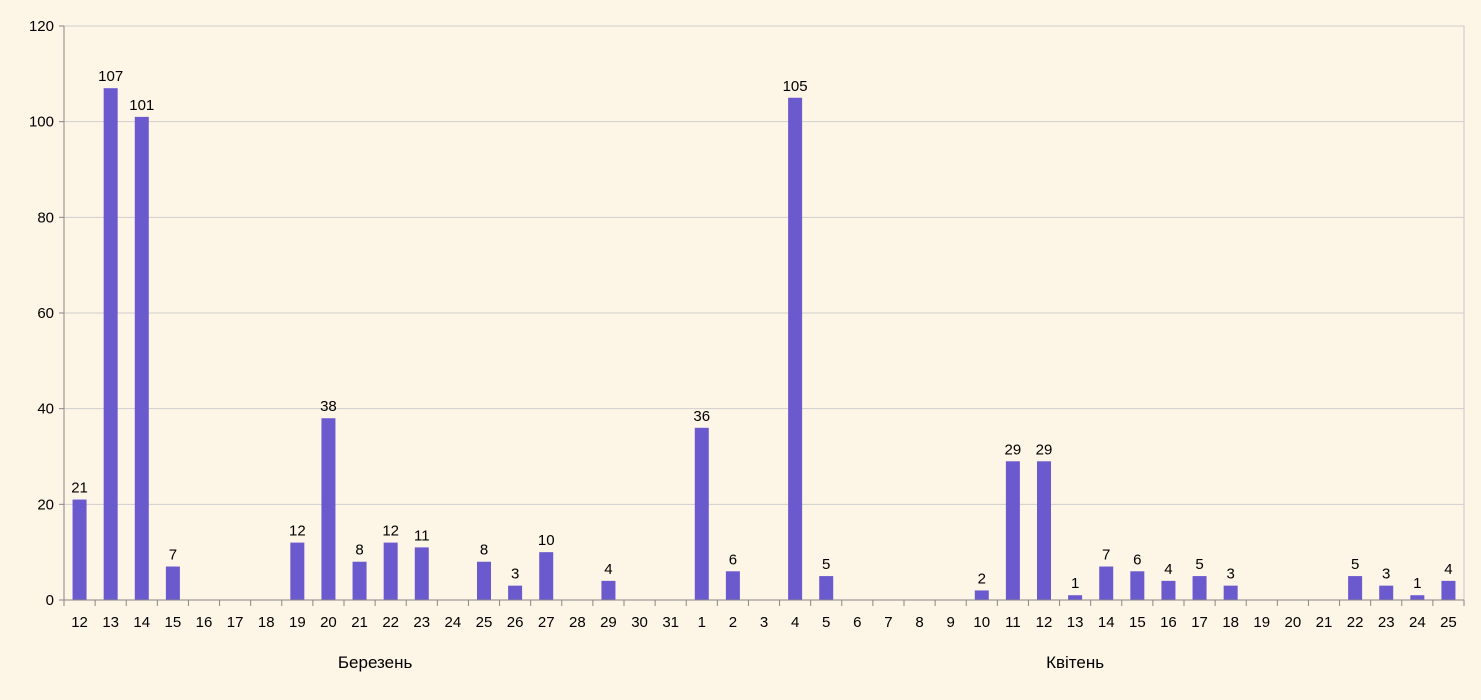  Describe the element at coordinates (546, 622) in the screenshot. I see `x-tick-label: 27` at that location.